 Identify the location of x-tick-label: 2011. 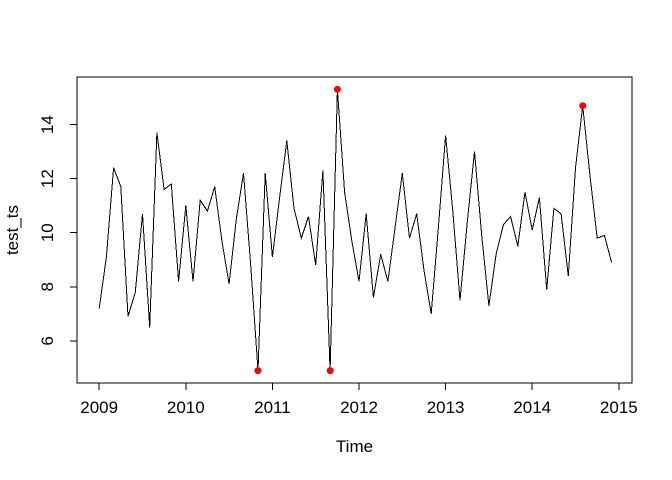
(272, 407).